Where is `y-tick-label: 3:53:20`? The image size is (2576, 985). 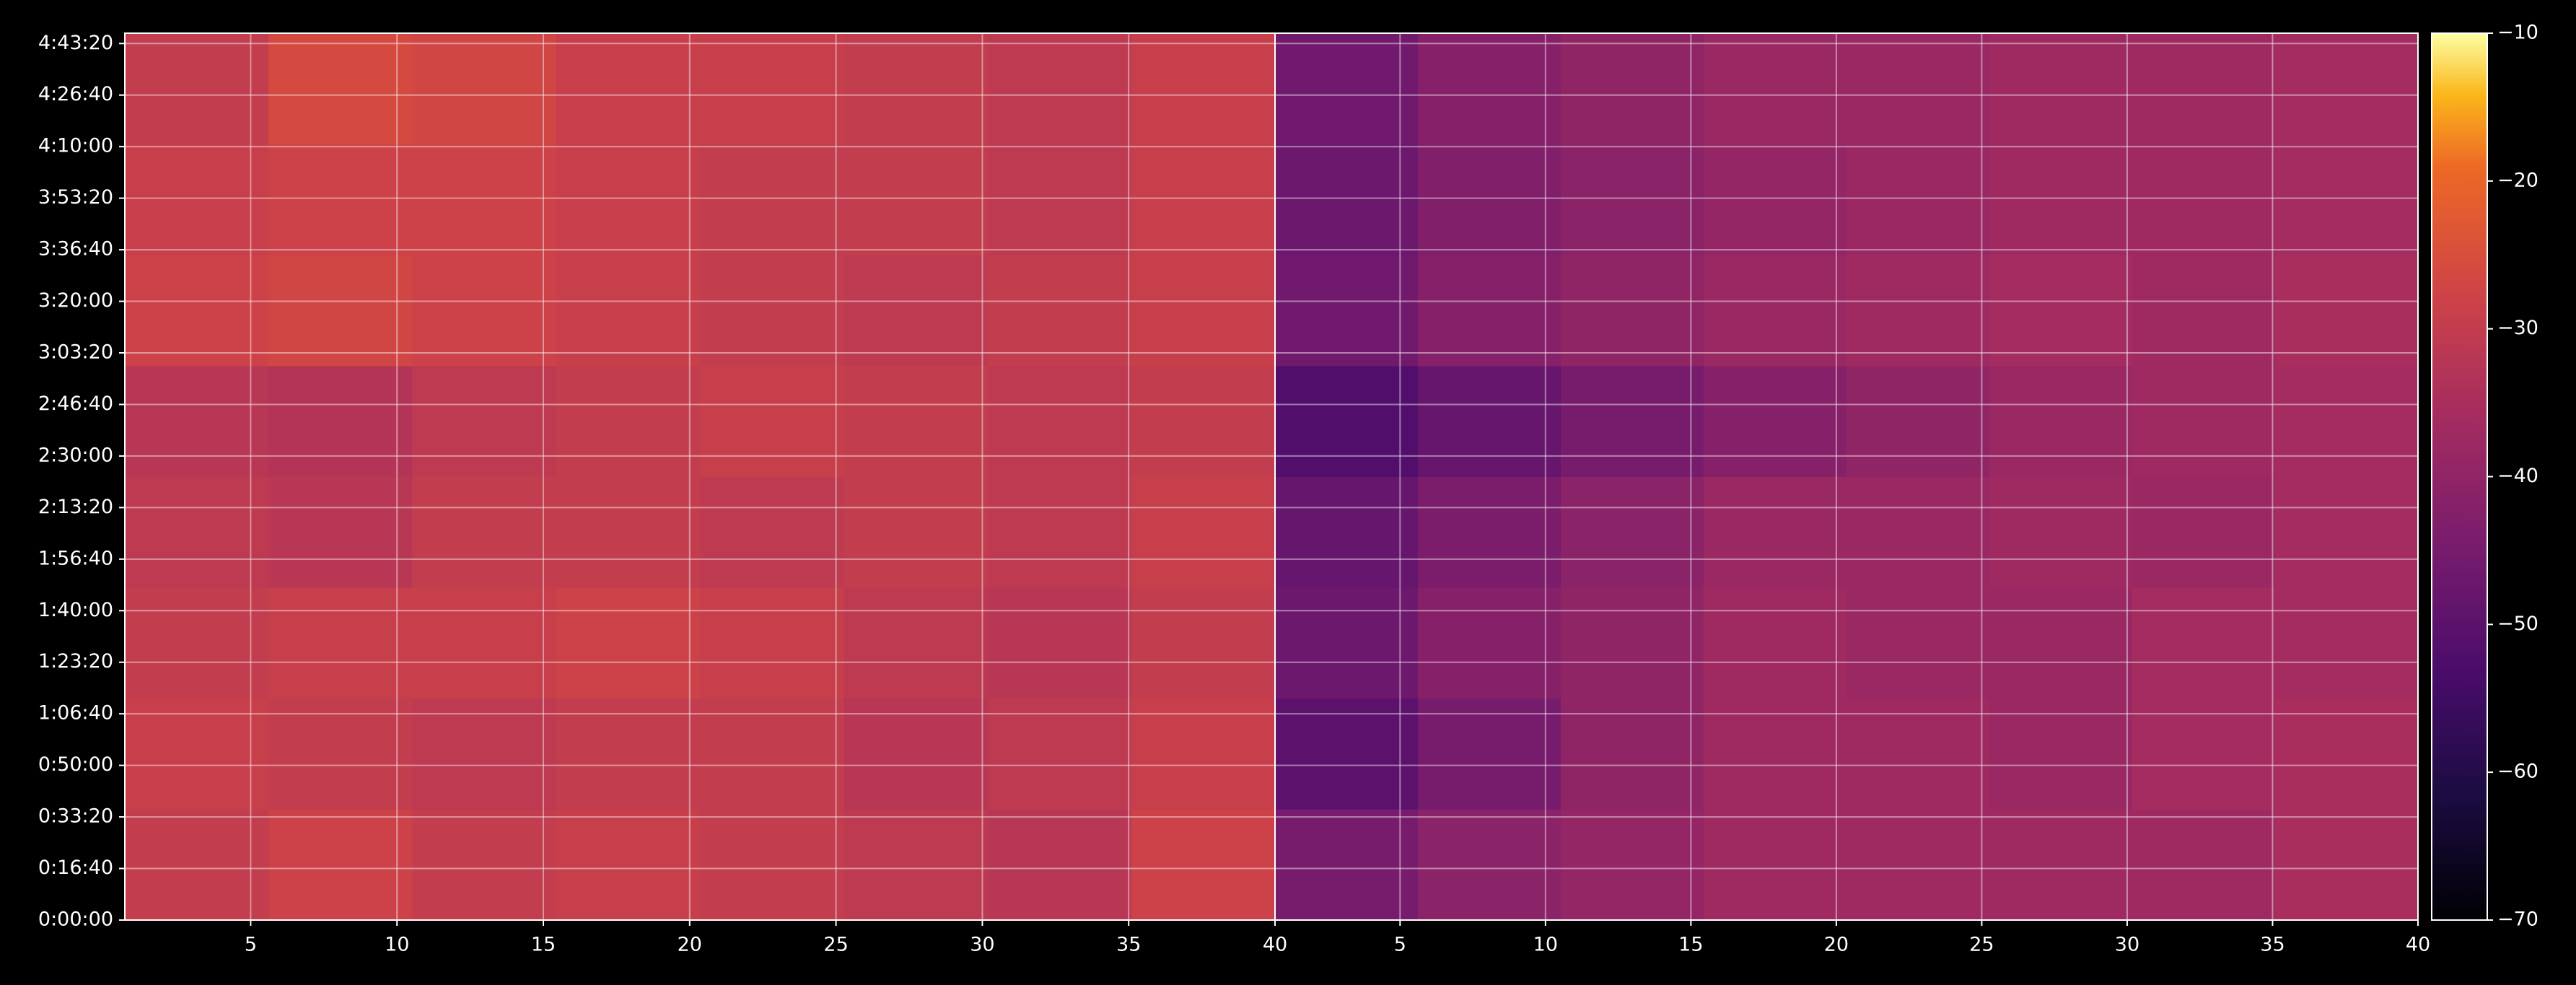 y-tick-label: 3:53:20 is located at coordinates (75, 197).